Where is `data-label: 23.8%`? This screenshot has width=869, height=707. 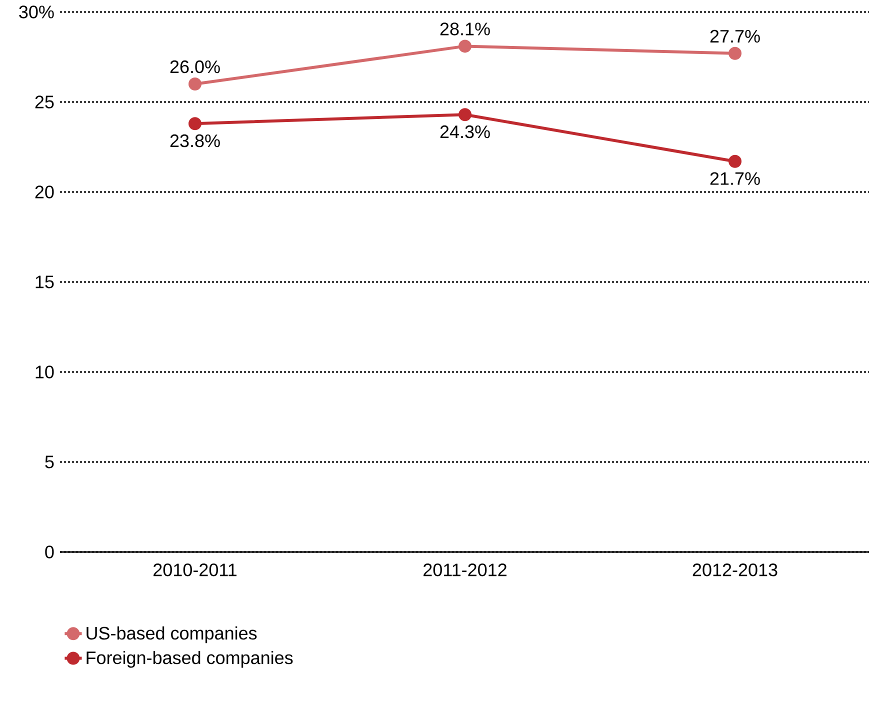 data-label: 23.8% is located at coordinates (195, 141).